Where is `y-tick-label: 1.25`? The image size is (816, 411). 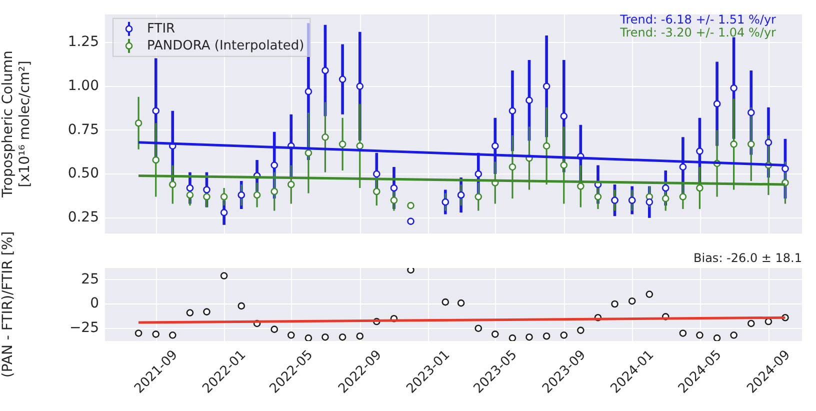 y-tick-label: 1.25 is located at coordinates (83, 42).